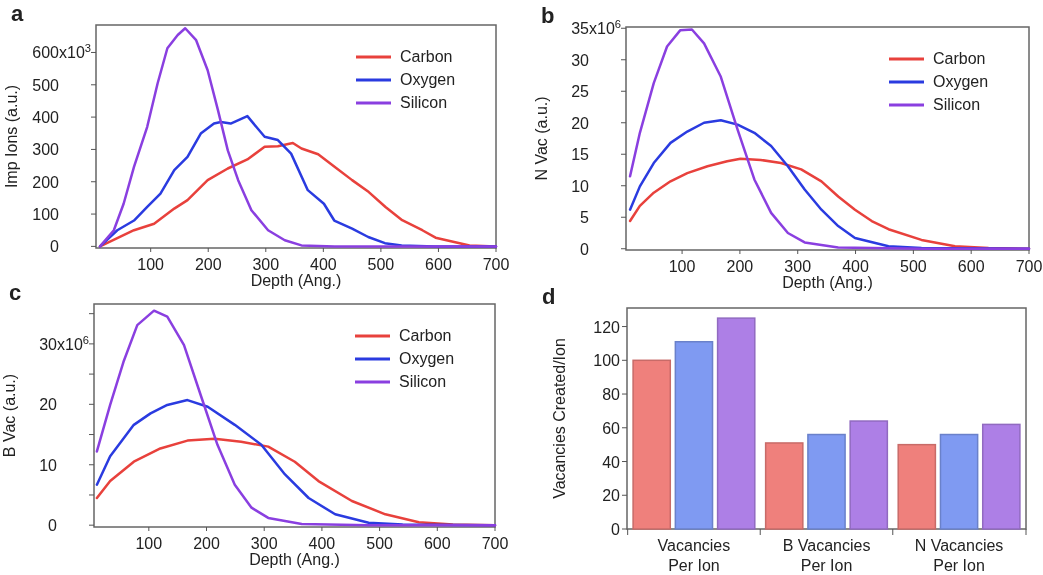 The width and height of the screenshot is (1043, 575). What do you see at coordinates (585, 218) in the screenshot?
I see `y-tick-label: 5` at bounding box center [585, 218].